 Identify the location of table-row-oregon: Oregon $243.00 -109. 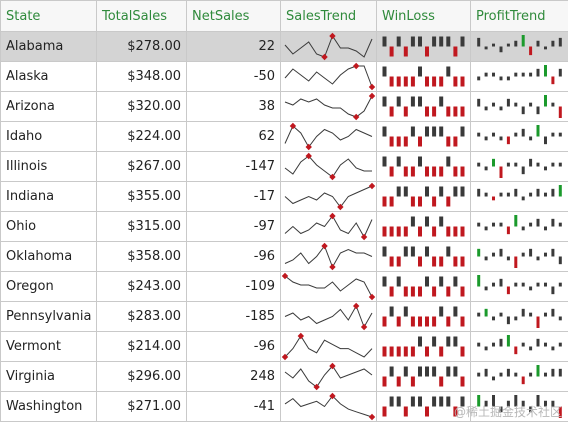
(284, 286).